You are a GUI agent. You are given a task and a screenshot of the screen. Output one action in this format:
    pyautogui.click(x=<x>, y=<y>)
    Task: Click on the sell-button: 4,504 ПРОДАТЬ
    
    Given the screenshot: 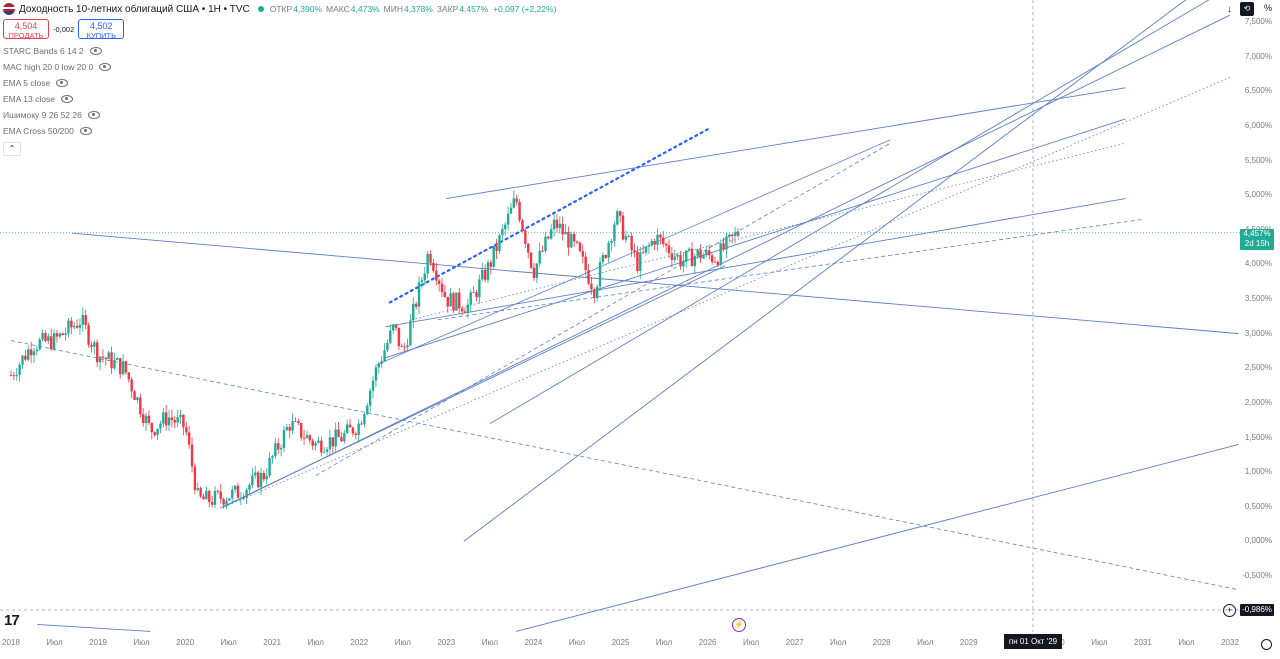 What is the action you would take?
    pyautogui.click(x=26, y=29)
    